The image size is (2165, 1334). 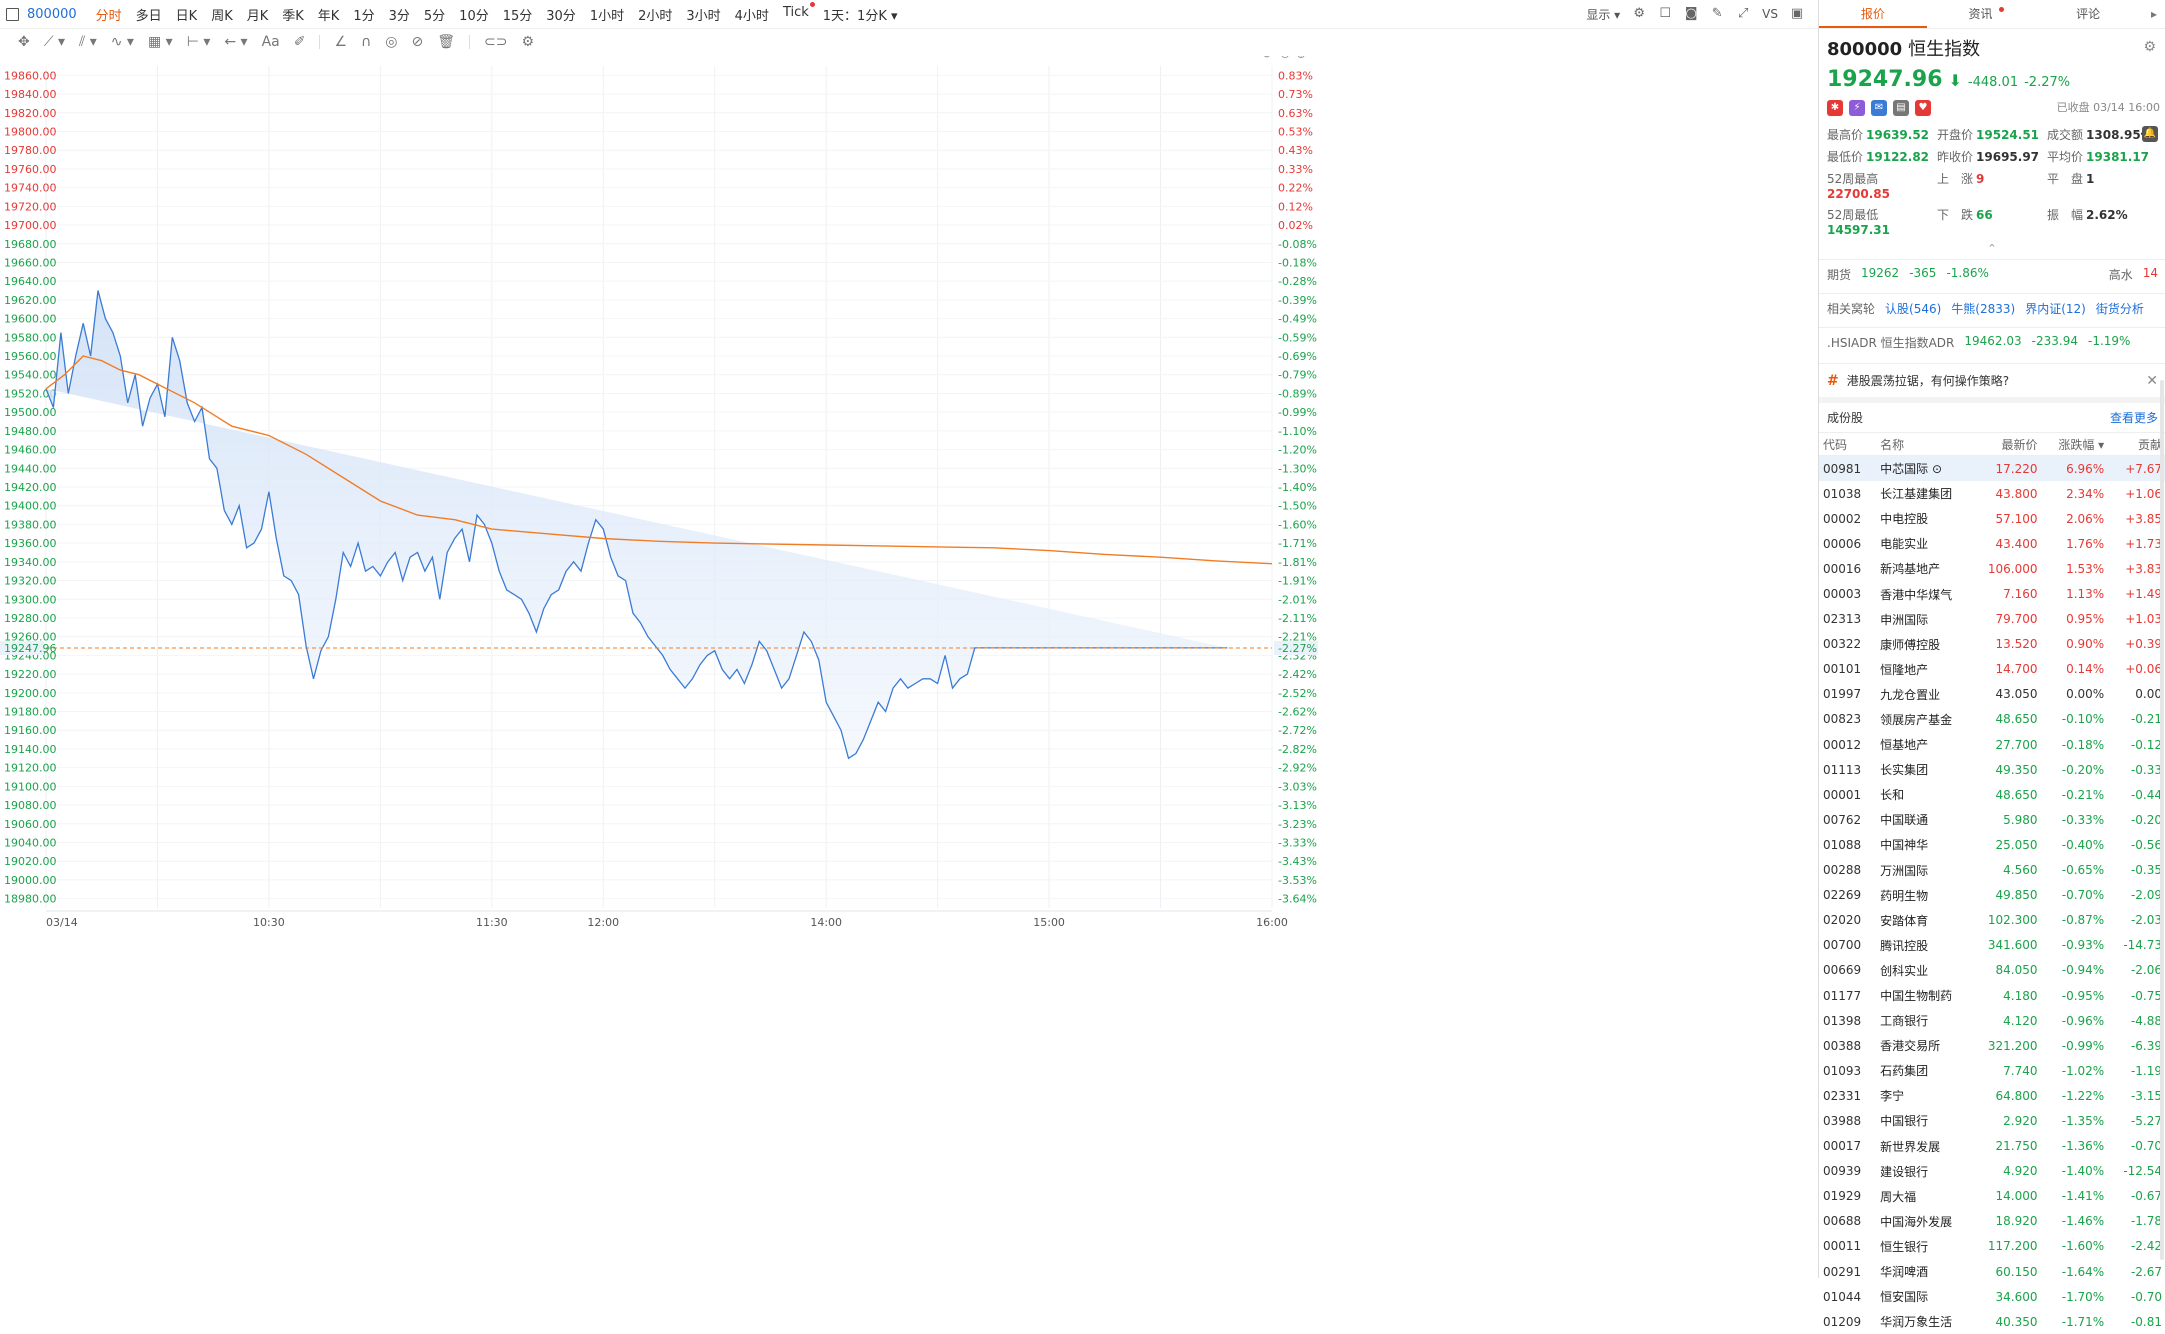 What do you see at coordinates (1992, 669) in the screenshot?
I see `table-row: 00101 恒隆地产 14.700 0.14% +0.06` at bounding box center [1992, 669].